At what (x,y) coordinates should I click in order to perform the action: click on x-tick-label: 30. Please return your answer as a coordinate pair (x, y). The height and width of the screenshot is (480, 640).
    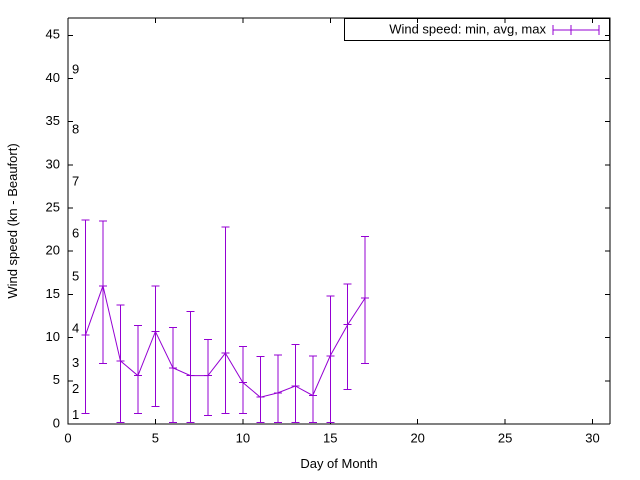
    Looking at the image, I should click on (592, 438).